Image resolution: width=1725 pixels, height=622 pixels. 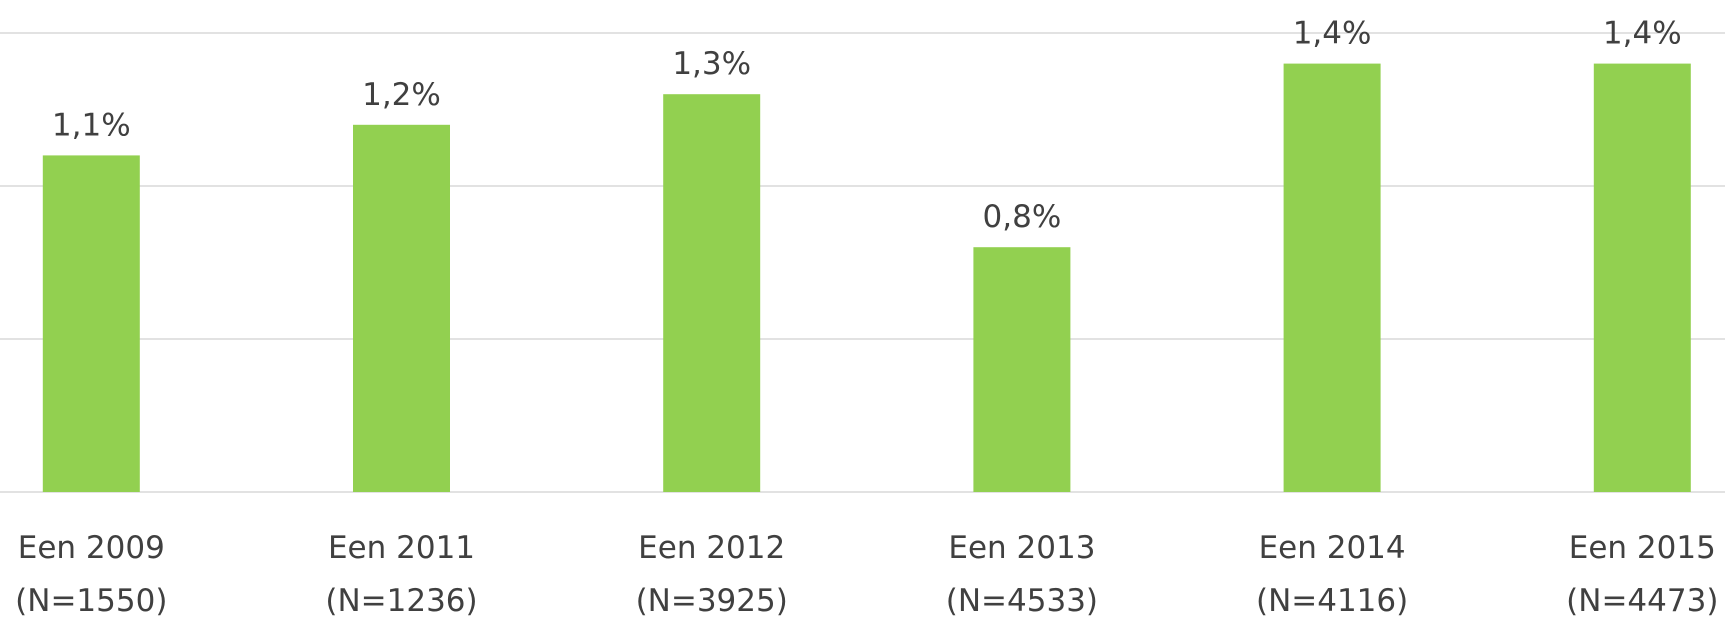 I want to click on x-tick-label: (N=4116), so click(x=1332, y=601).